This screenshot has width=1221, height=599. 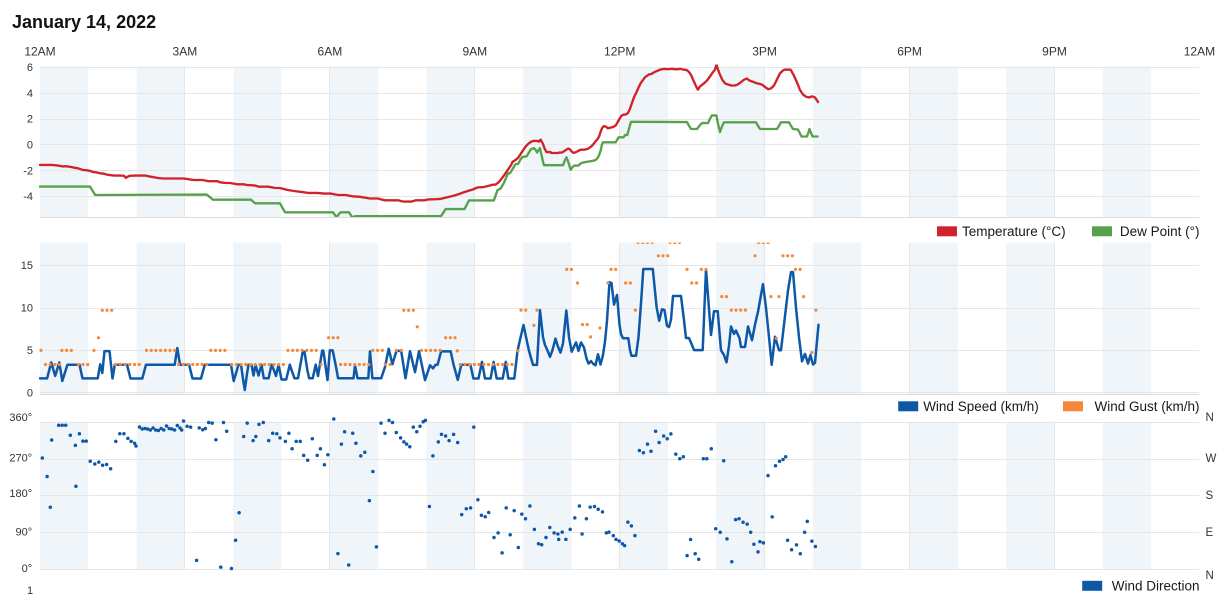 What do you see at coordinates (27, 569) in the screenshot?
I see `svg-text: 0°` at bounding box center [27, 569].